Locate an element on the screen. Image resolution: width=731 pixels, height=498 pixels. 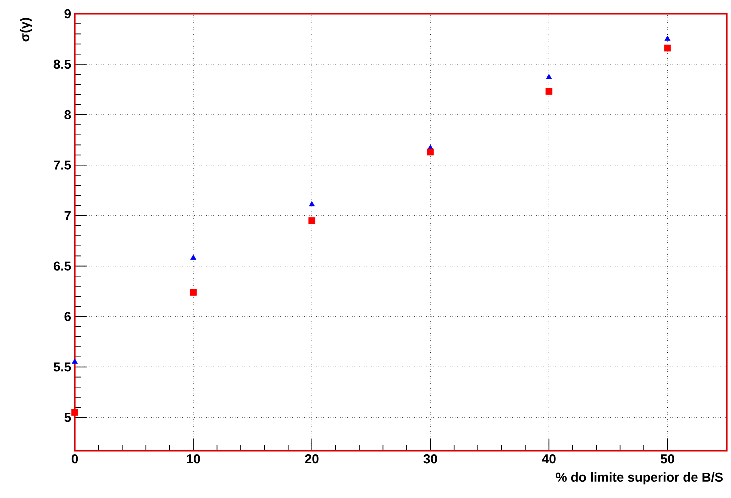
y-tick-label: 5 is located at coordinates (68, 417).